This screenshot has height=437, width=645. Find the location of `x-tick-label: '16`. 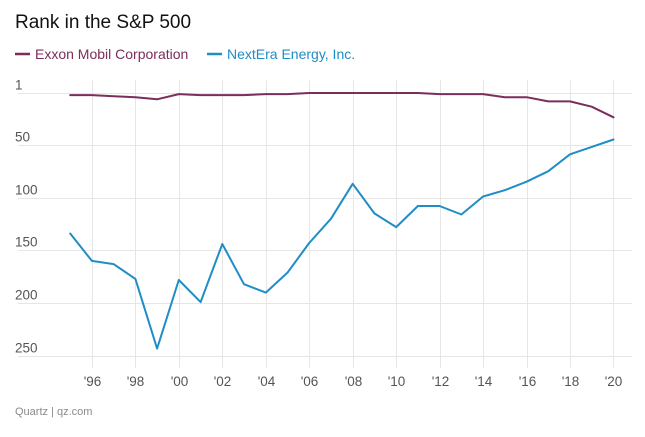

x-tick-label: '16 is located at coordinates (528, 381).